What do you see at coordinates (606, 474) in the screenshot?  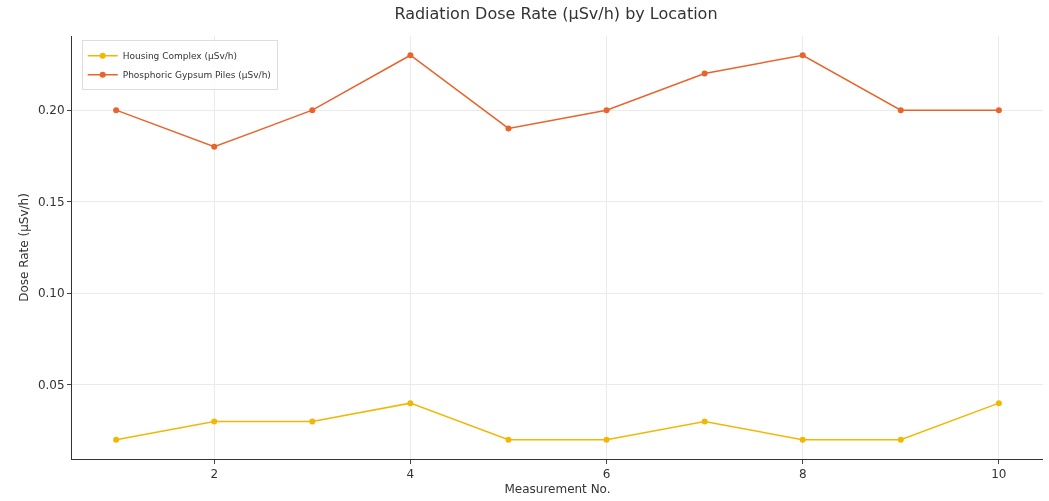 I see `x-tick-label: 6` at bounding box center [606, 474].